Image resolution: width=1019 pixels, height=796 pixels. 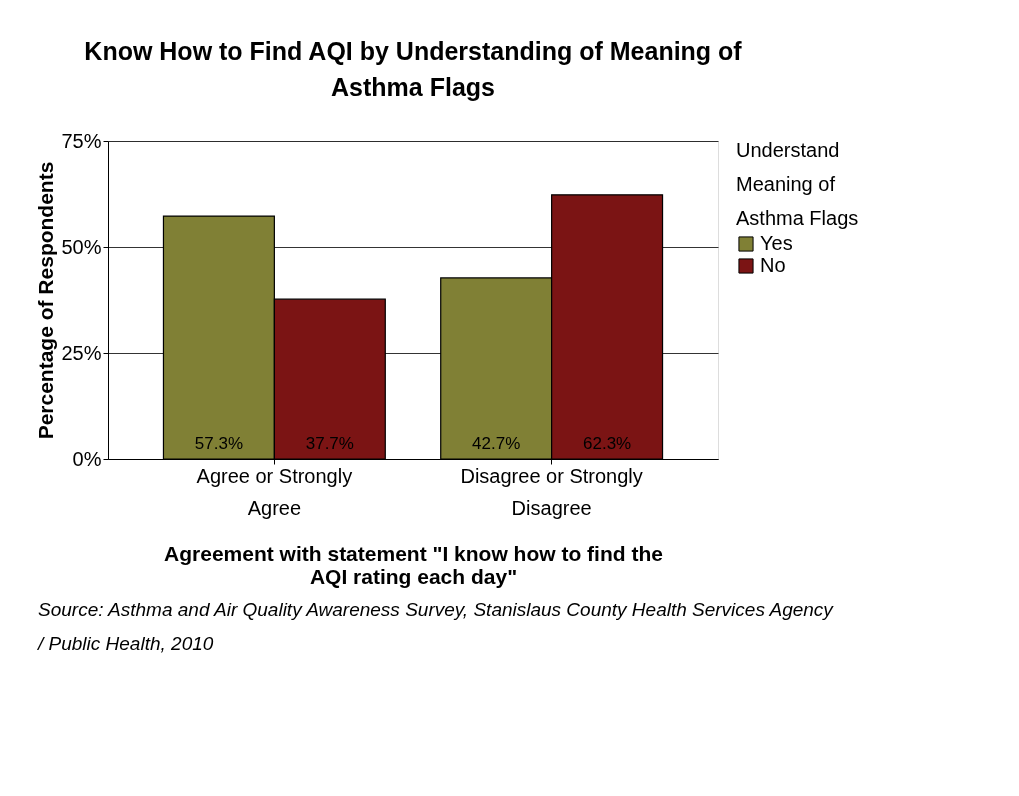 I want to click on source-note: Source: Asthma and Air Quality Awareness Survey, Stanislaus County Health Services Agency / Public Health, 2010, so click(x=435, y=626).